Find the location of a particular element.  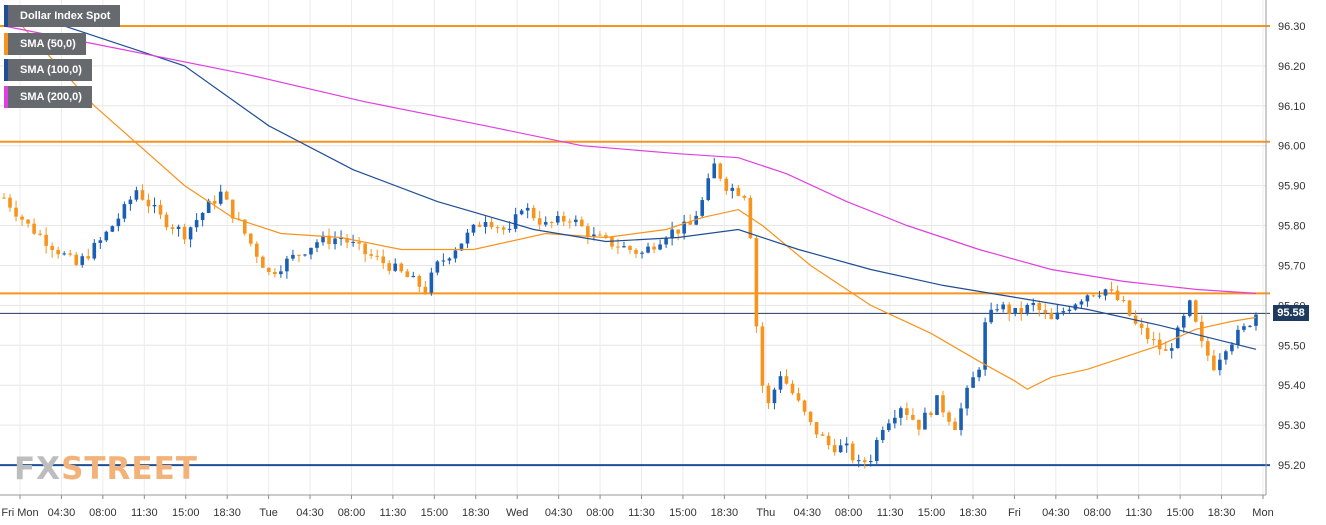

y-tick-label: 95.50 is located at coordinates (1292, 346).